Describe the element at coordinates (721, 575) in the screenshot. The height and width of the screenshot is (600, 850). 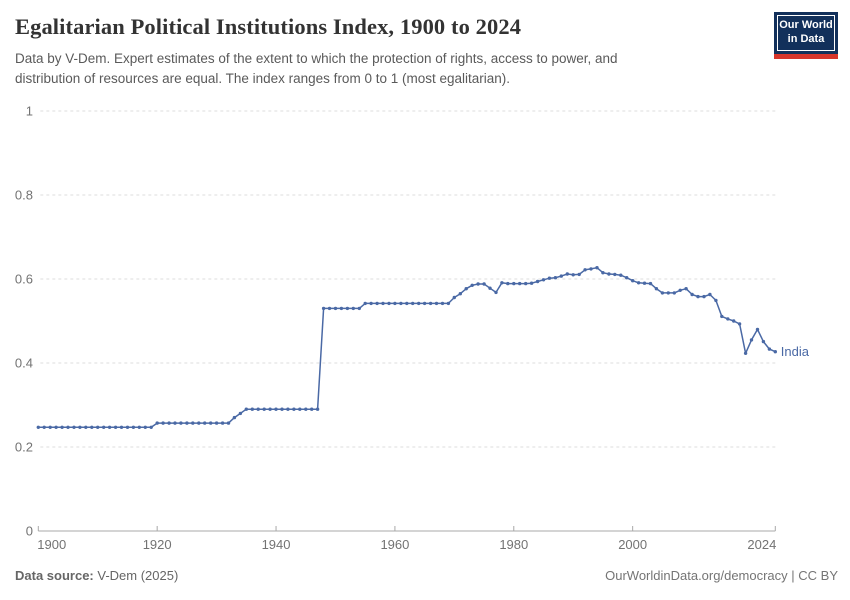
I see `credit-link: OurWorldinData.org/democracy | CC BY` at that location.